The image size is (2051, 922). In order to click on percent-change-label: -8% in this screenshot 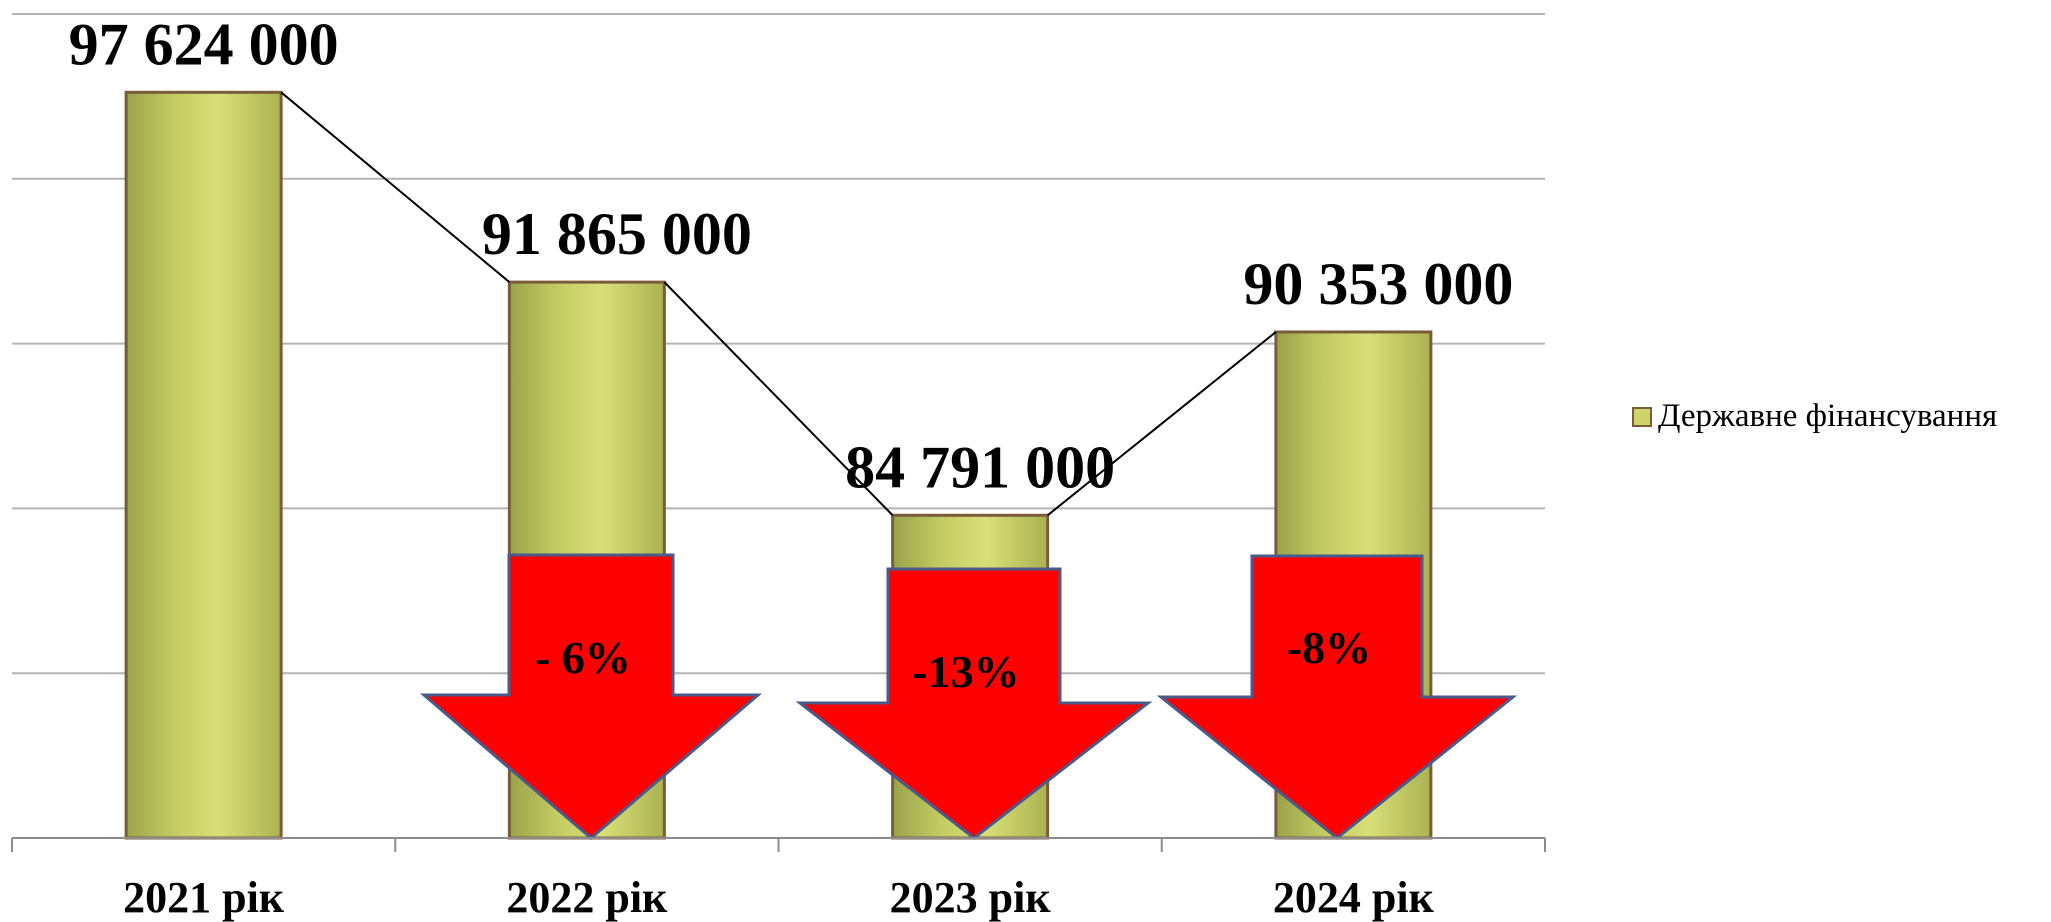, I will do `click(1329, 647)`.